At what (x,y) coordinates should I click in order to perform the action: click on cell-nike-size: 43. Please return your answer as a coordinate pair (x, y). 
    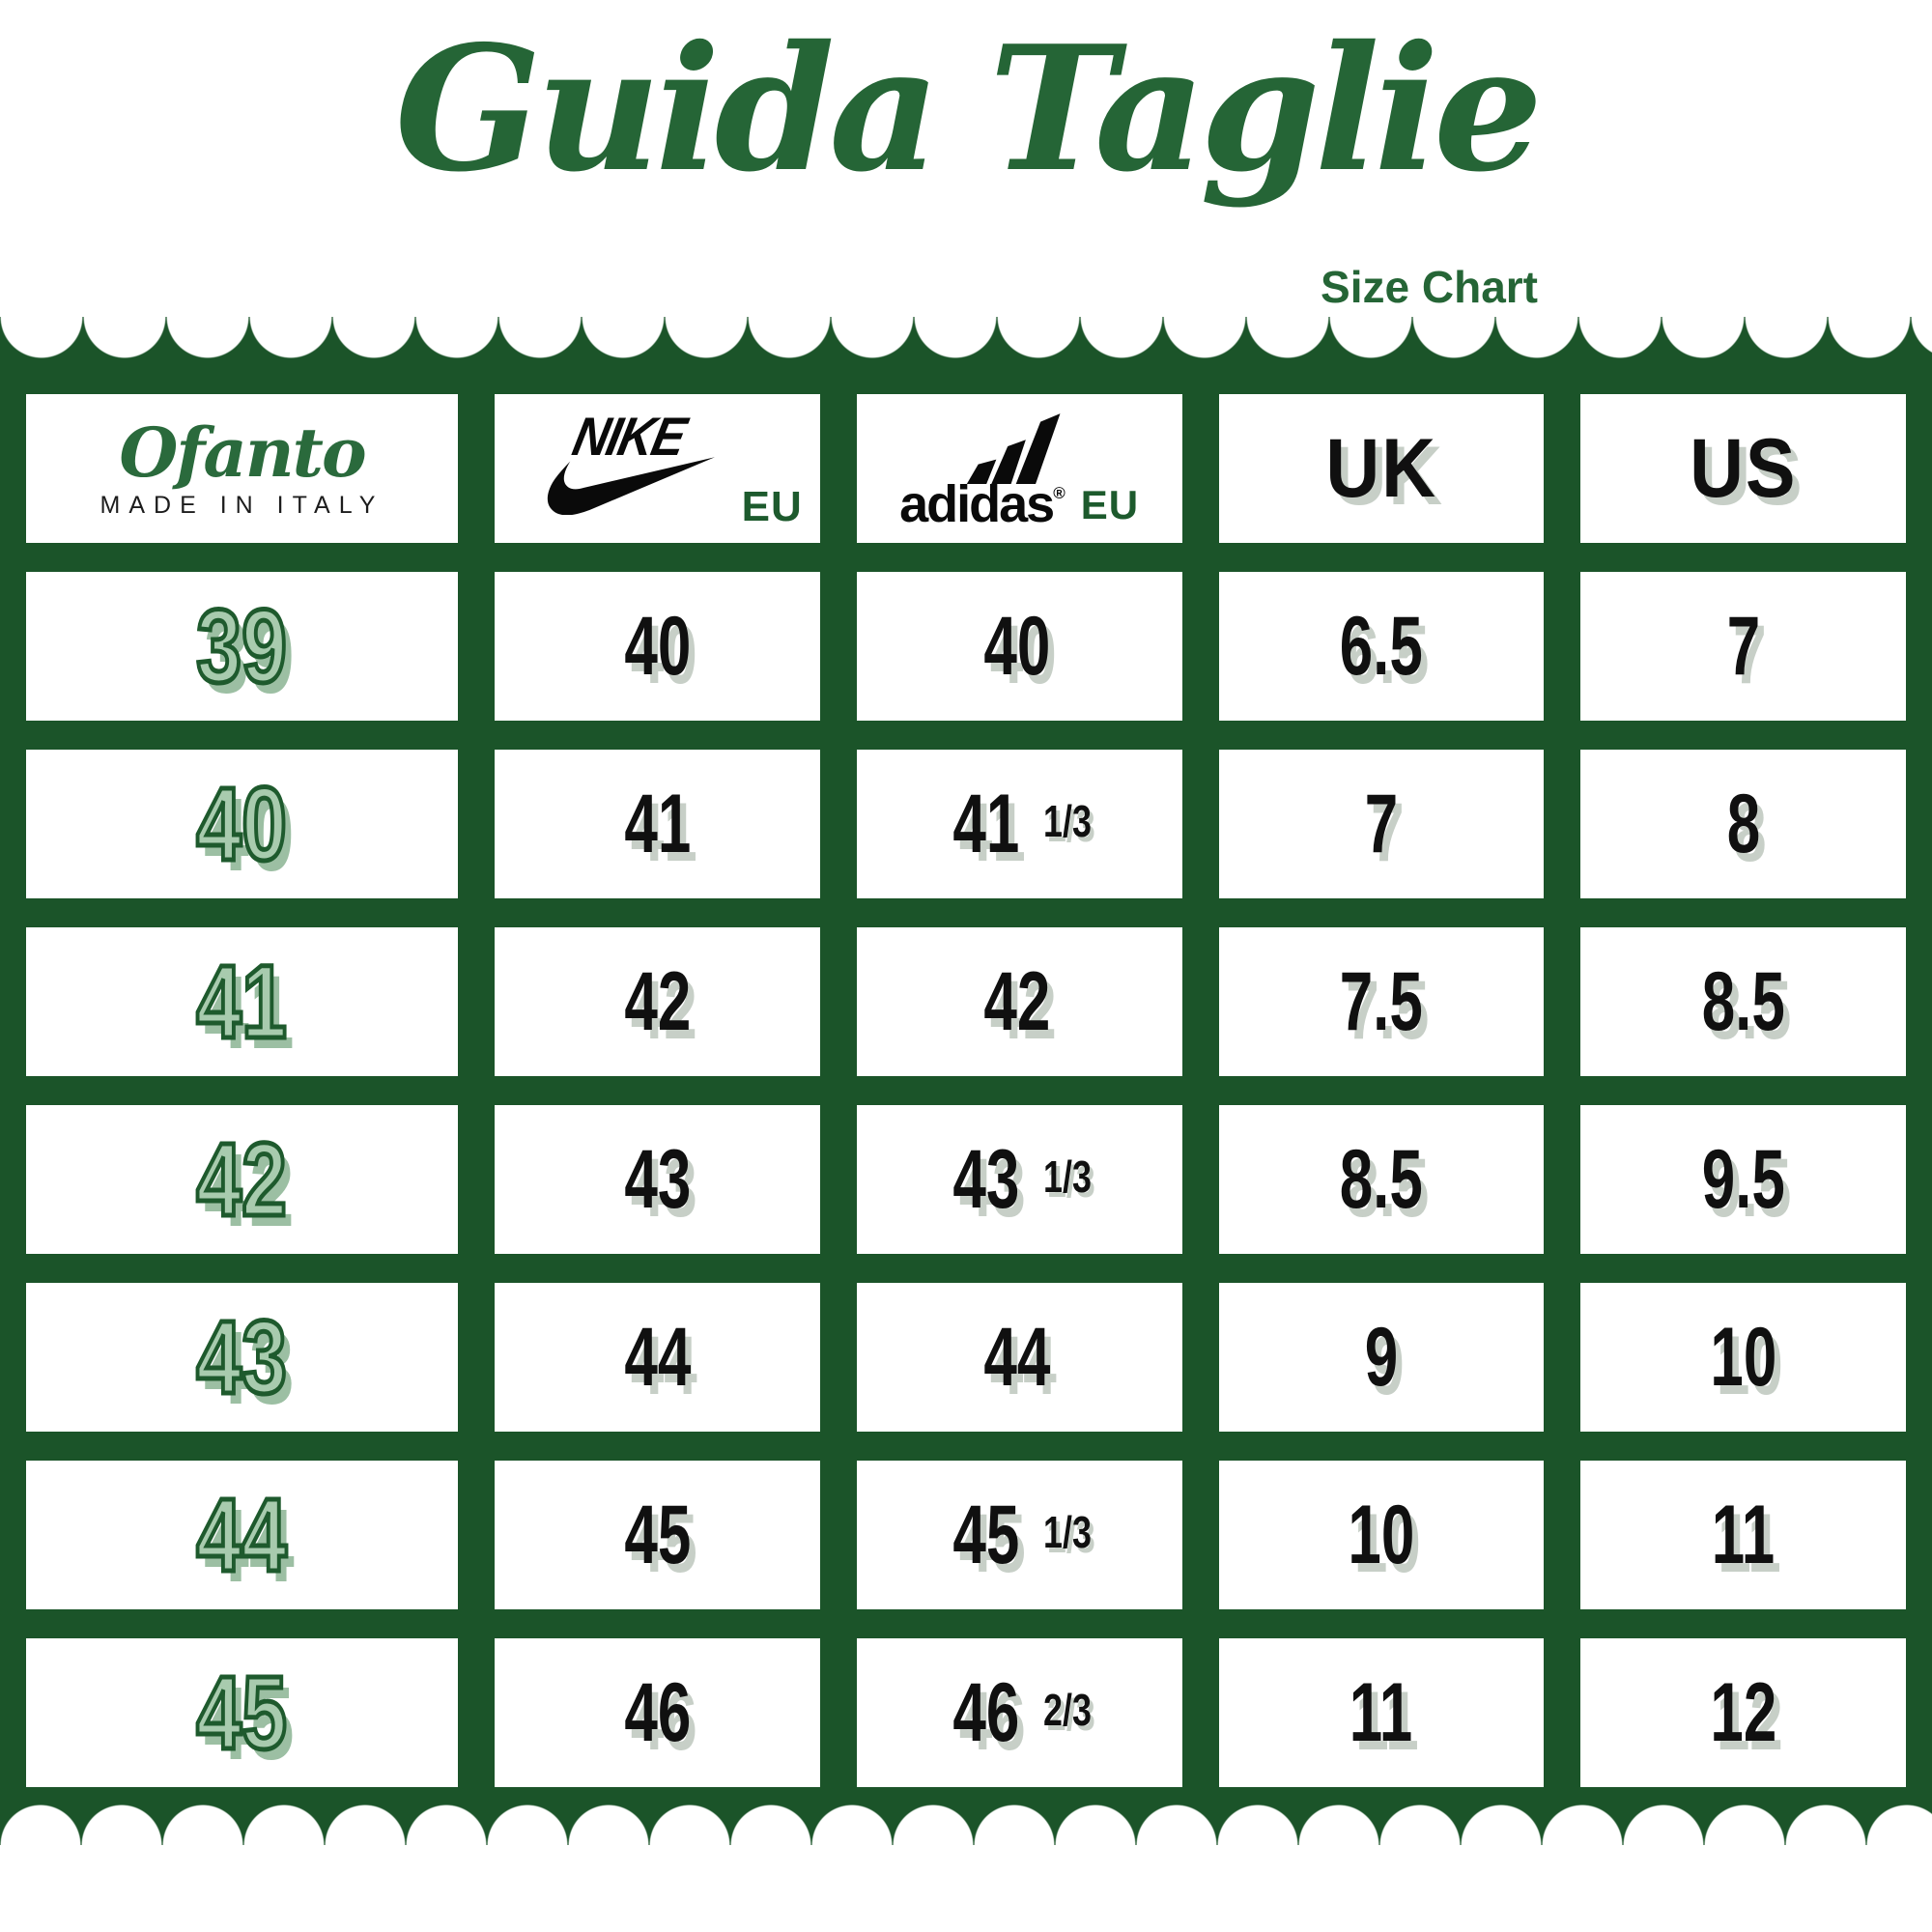
    Looking at the image, I should click on (657, 1179).